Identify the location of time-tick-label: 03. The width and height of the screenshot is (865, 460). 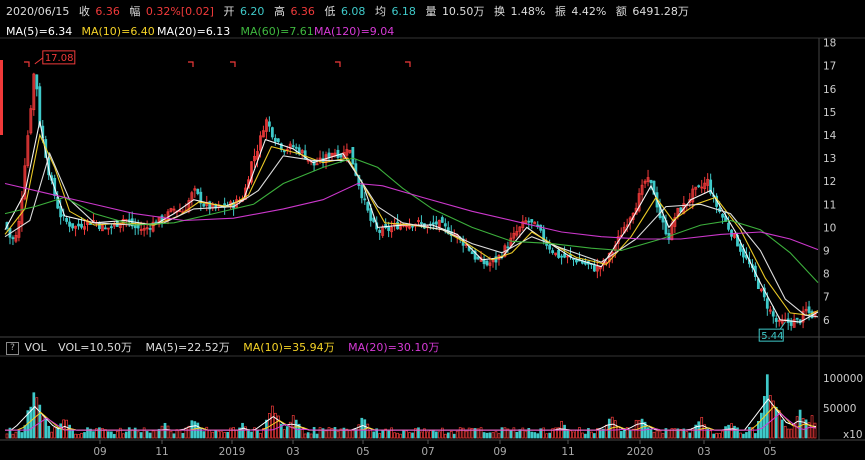
(292, 452).